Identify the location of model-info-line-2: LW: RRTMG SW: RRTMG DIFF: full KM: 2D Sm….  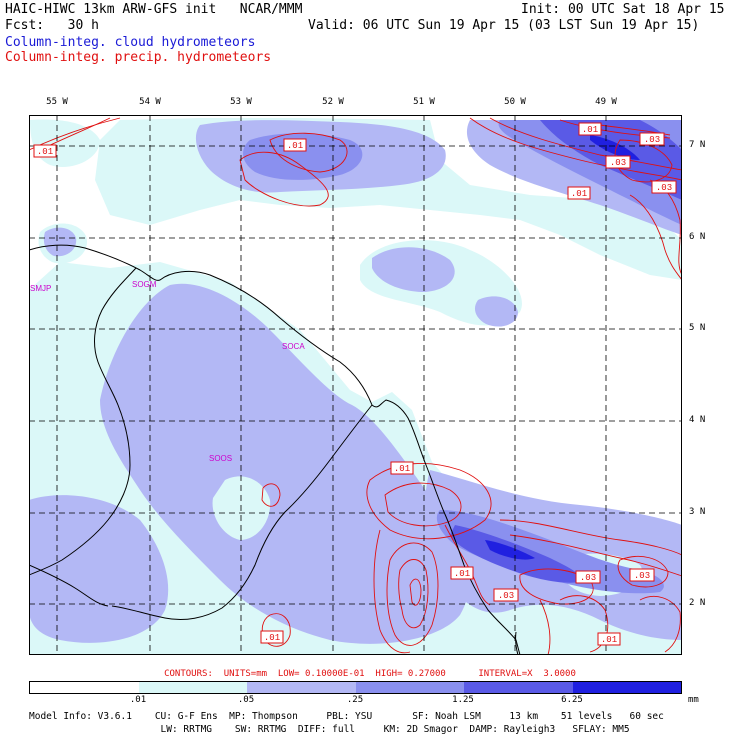
(329, 729).